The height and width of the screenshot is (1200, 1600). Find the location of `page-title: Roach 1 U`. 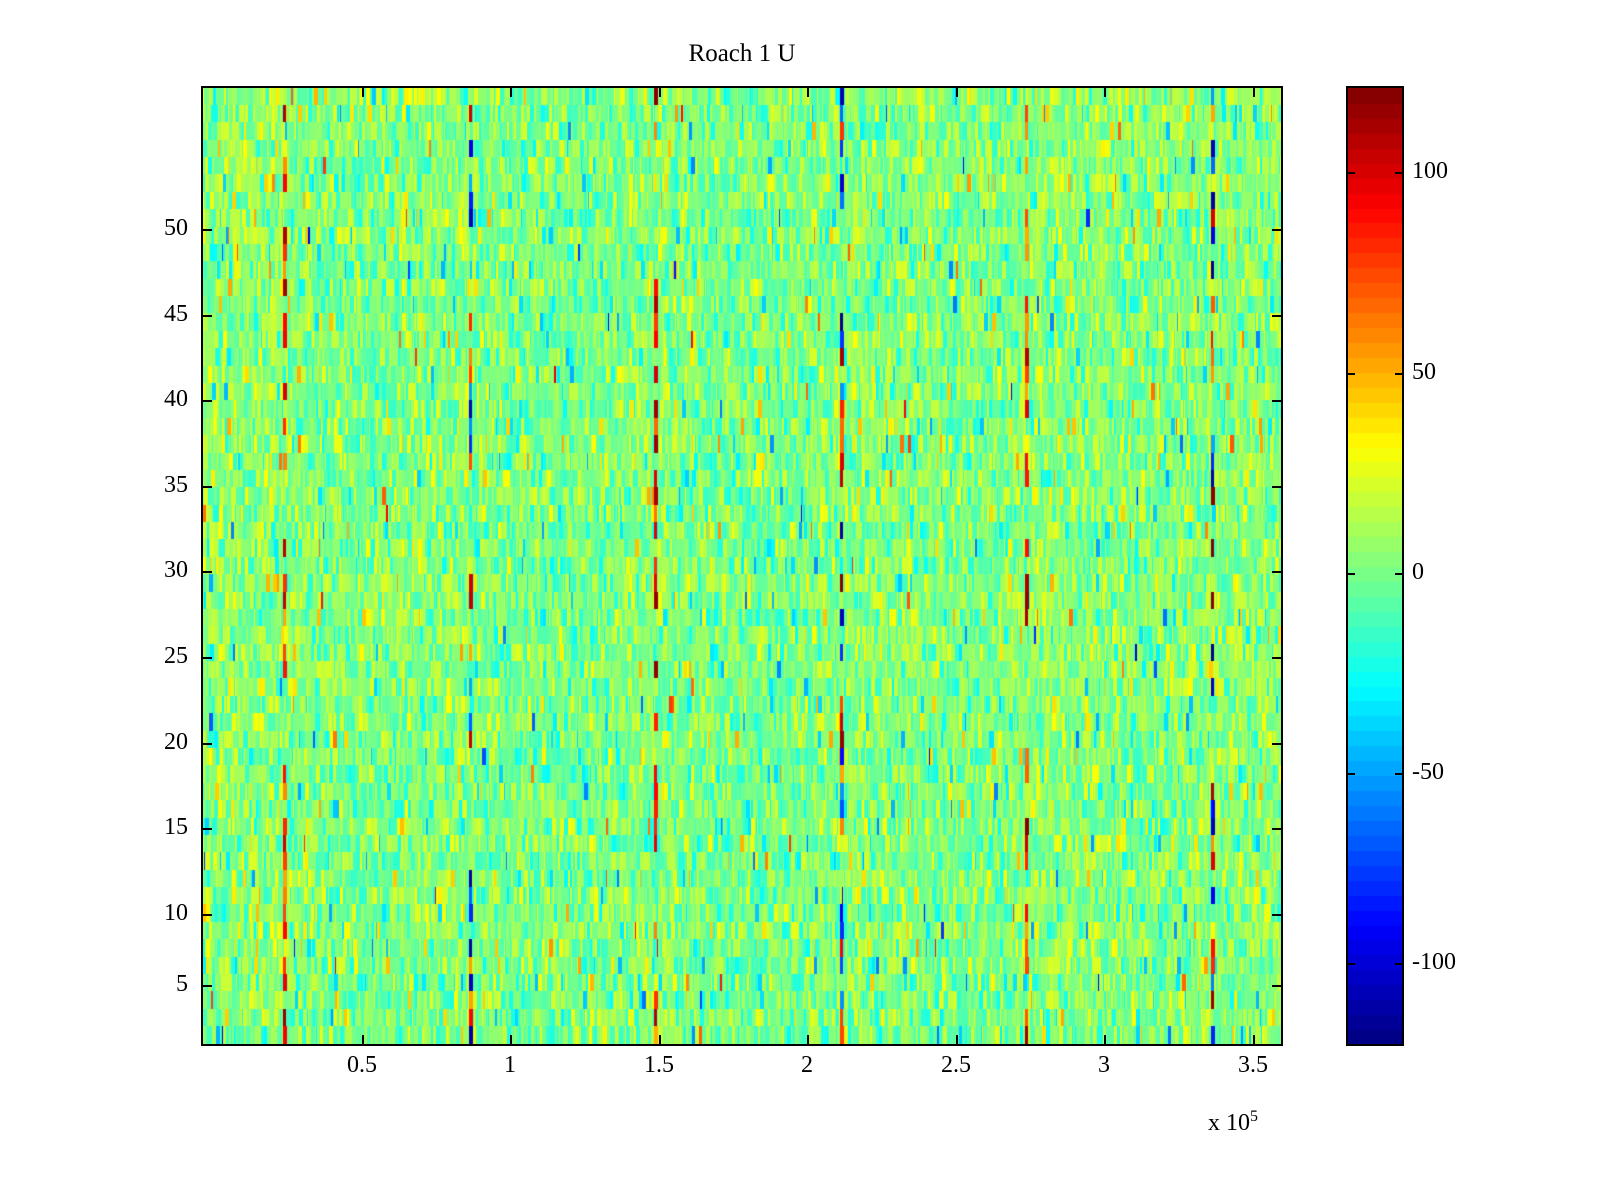

page-title: Roach 1 U is located at coordinates (742, 53).